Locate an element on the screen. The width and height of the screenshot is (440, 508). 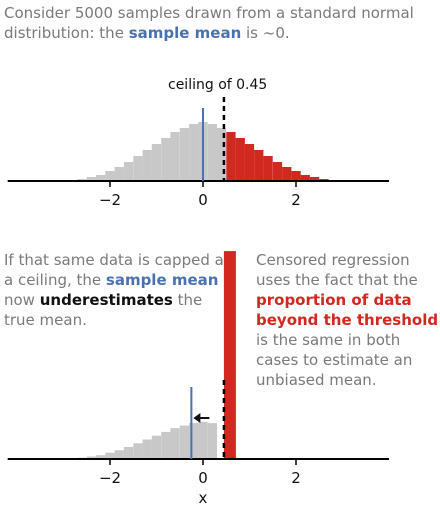
left-note-part2: now is located at coordinates (22, 300).